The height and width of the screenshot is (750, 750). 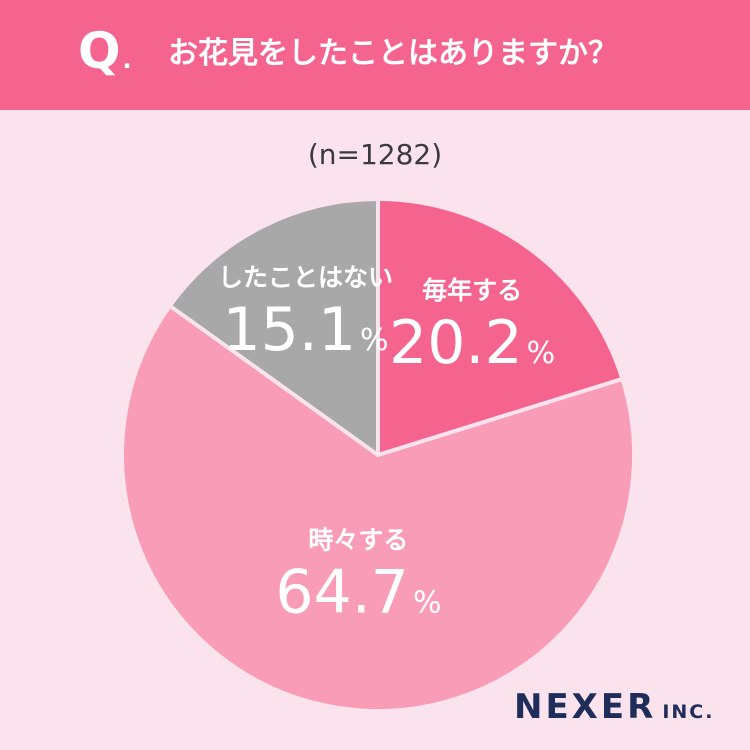 I want to click on slice-value-number: 15.1, so click(x=289, y=330).